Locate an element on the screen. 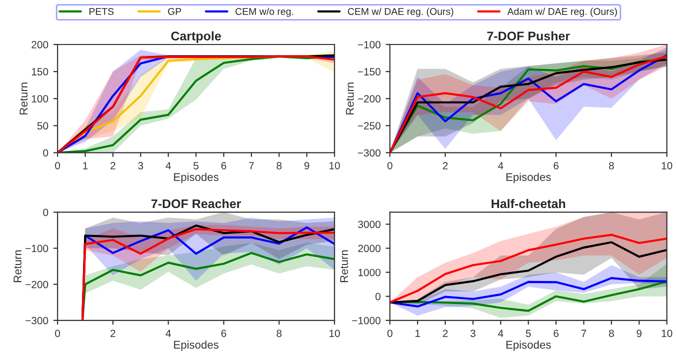 The image size is (677, 356). y-tick-label: 50 is located at coordinates (42, 126).